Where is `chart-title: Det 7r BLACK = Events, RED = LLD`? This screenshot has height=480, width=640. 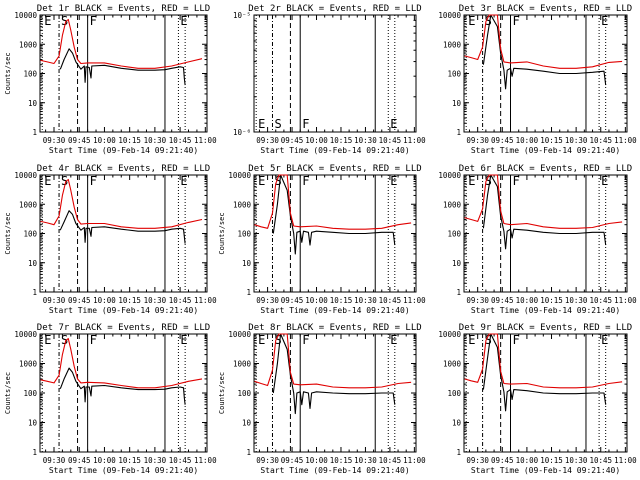
chart-title: Det 7r BLACK = Events, RED = LLD is located at coordinates (123, 328).